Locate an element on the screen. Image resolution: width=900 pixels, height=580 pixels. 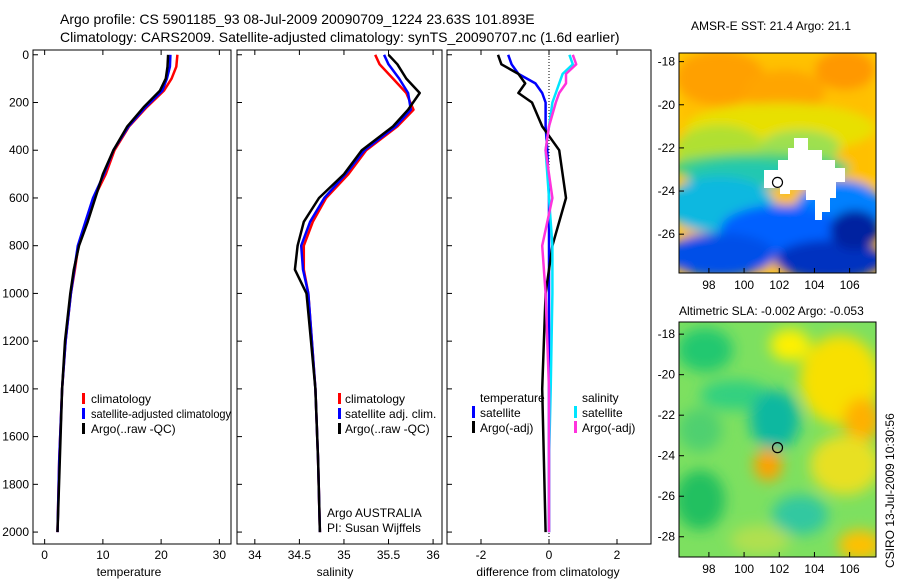
y-tick-label: 2000 is located at coordinates (15, 532).